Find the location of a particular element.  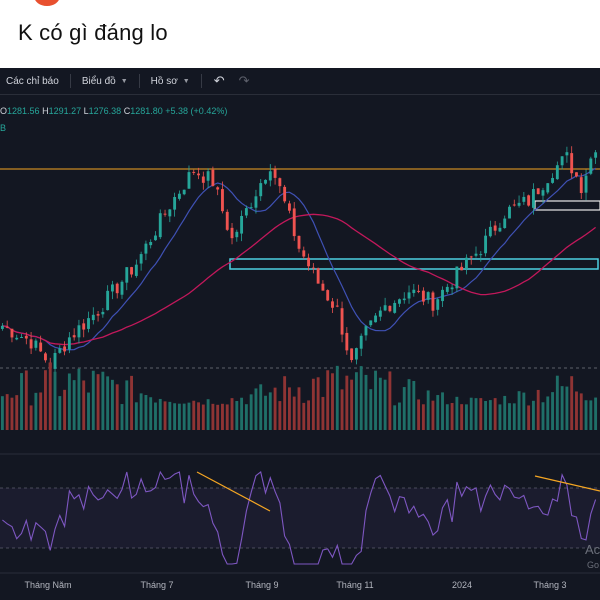

avatar is located at coordinates (47, 3).